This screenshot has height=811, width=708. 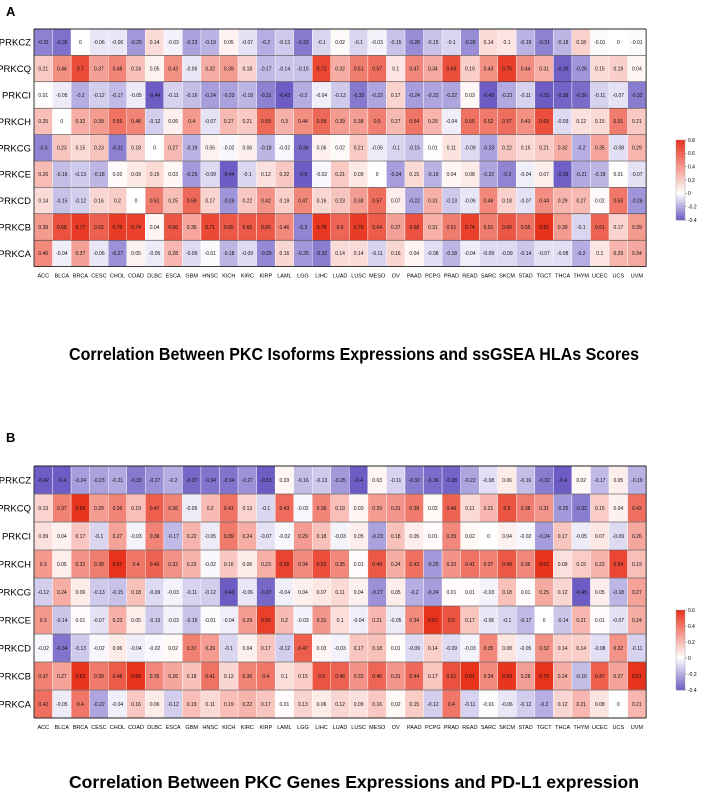 What do you see at coordinates (691, 167) in the screenshot?
I see `legend-tick-label: 0.4` at bounding box center [691, 167].